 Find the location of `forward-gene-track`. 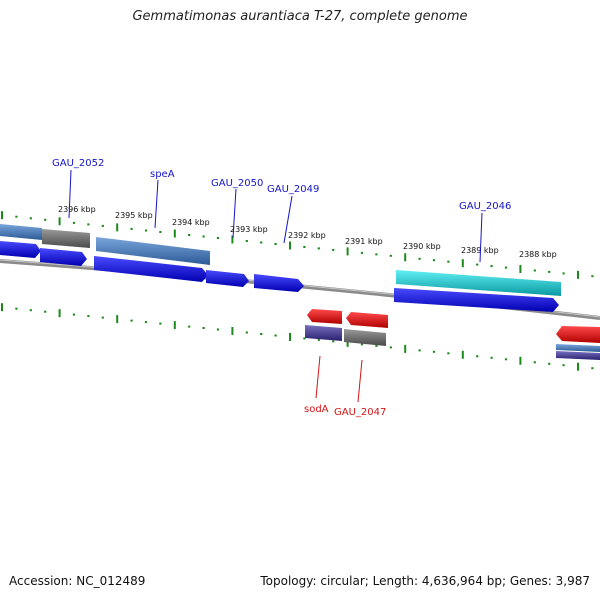

forward-gene-track is located at coordinates (280, 260).